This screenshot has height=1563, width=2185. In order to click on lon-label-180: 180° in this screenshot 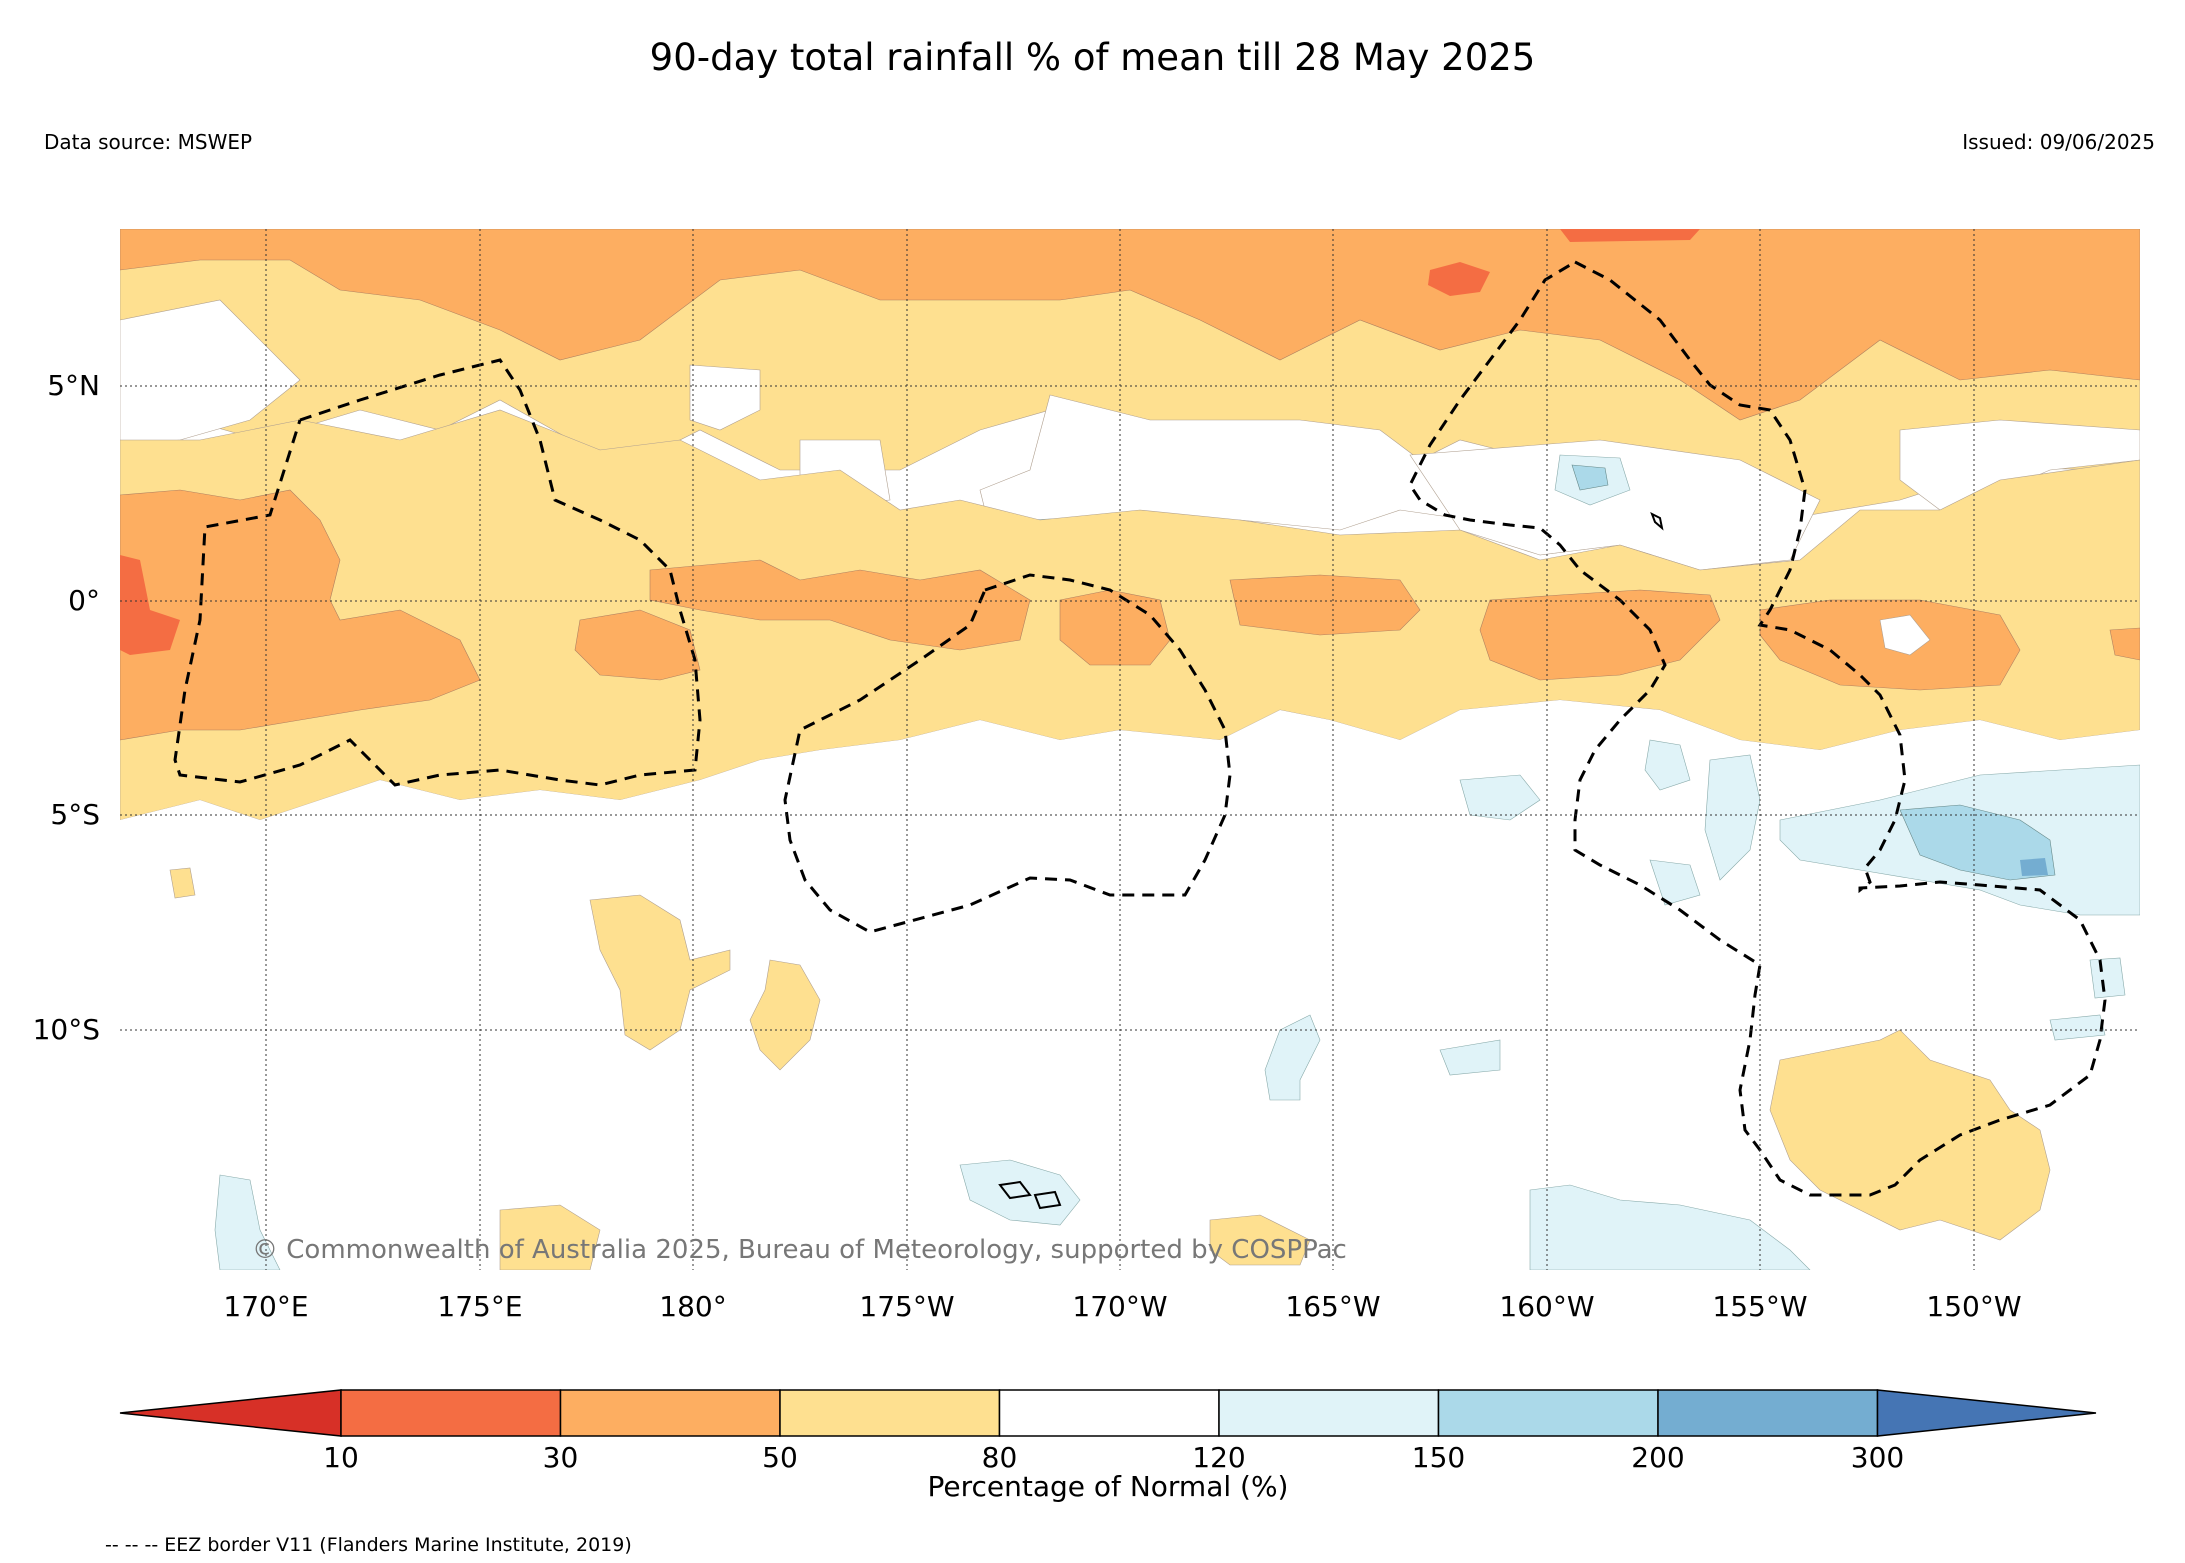, I will do `click(692, 1306)`.